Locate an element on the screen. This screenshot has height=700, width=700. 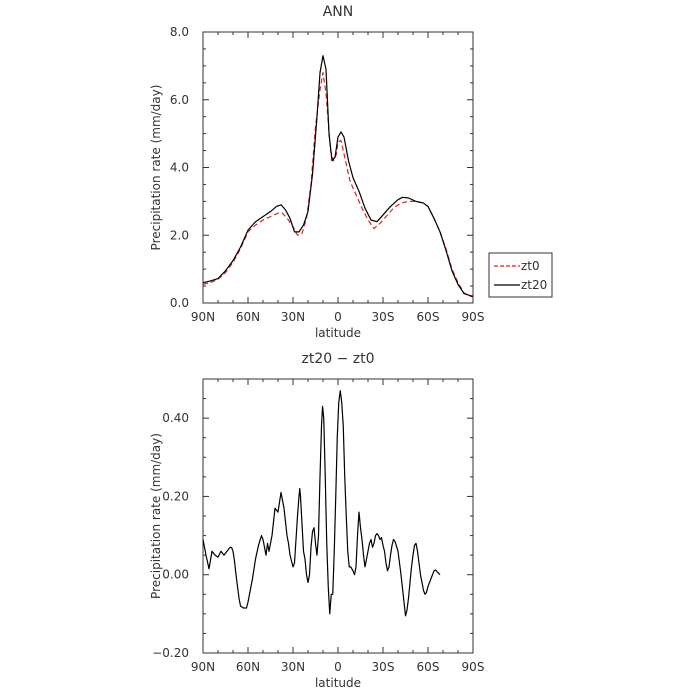
series-line-zt20 is located at coordinates (338, 176).